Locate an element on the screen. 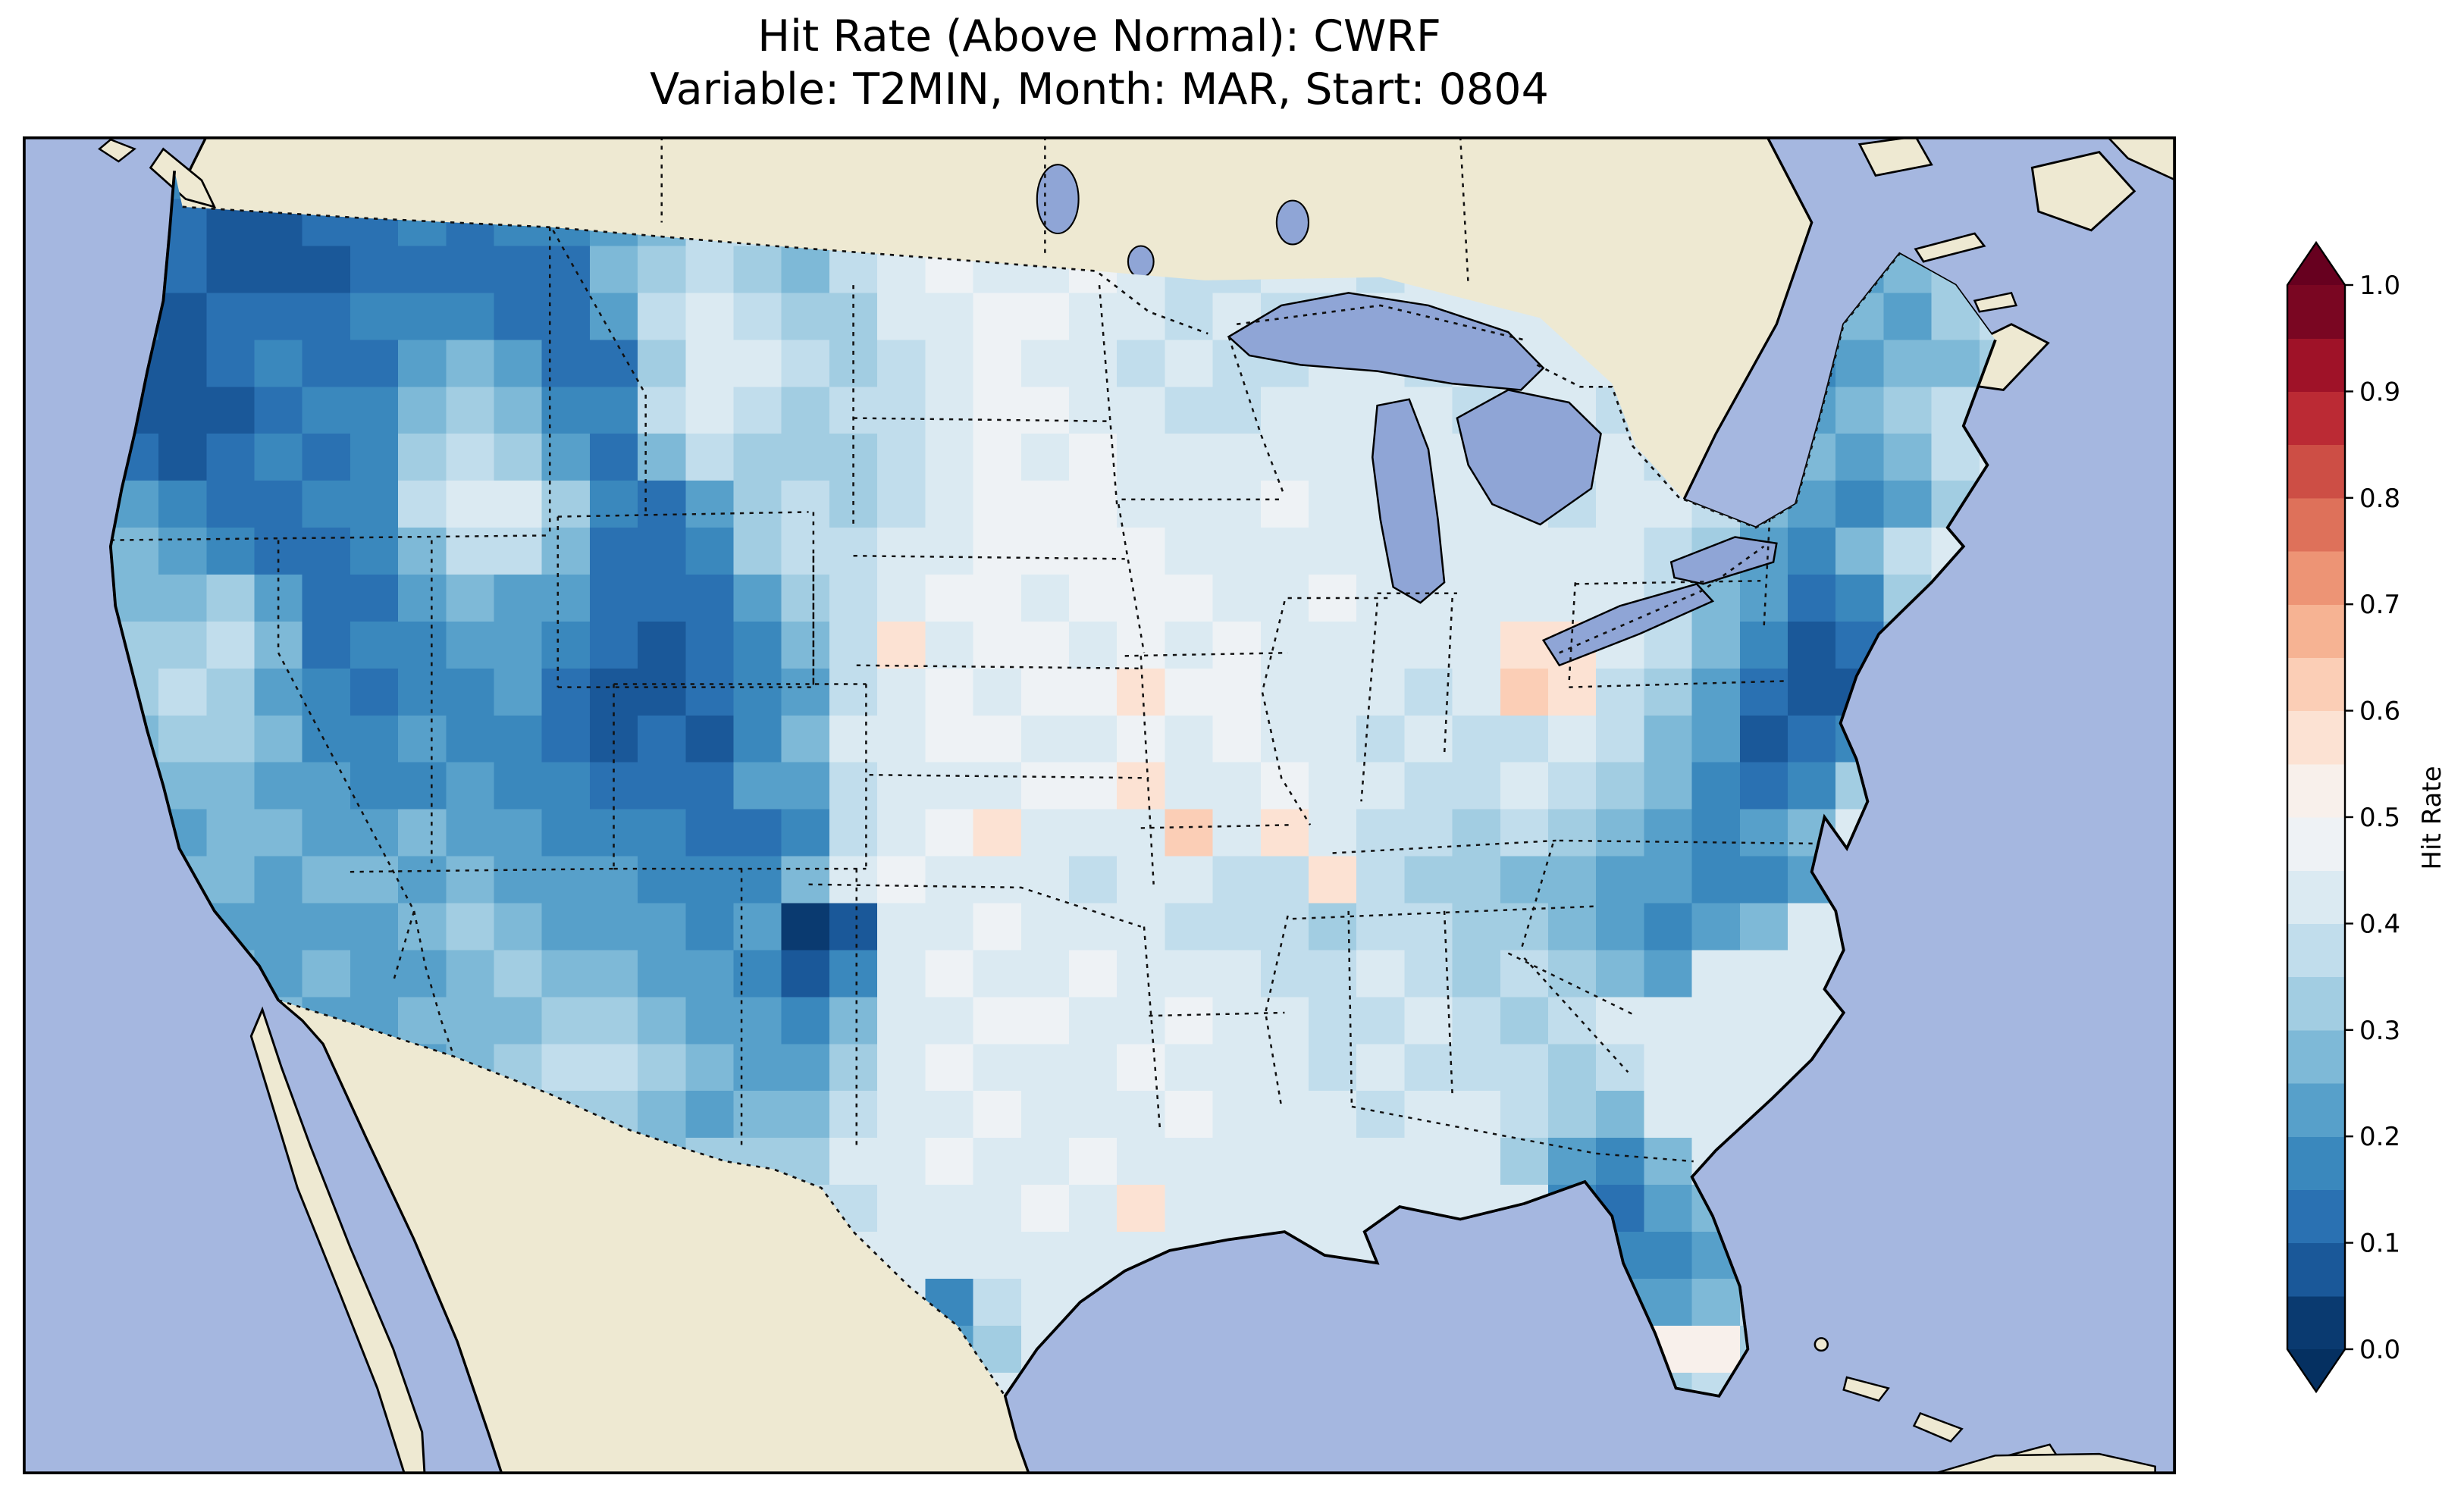 This screenshot has height=1494, width=2464. colorbar-tick-label: 0.0 is located at coordinates (2380, 1350).